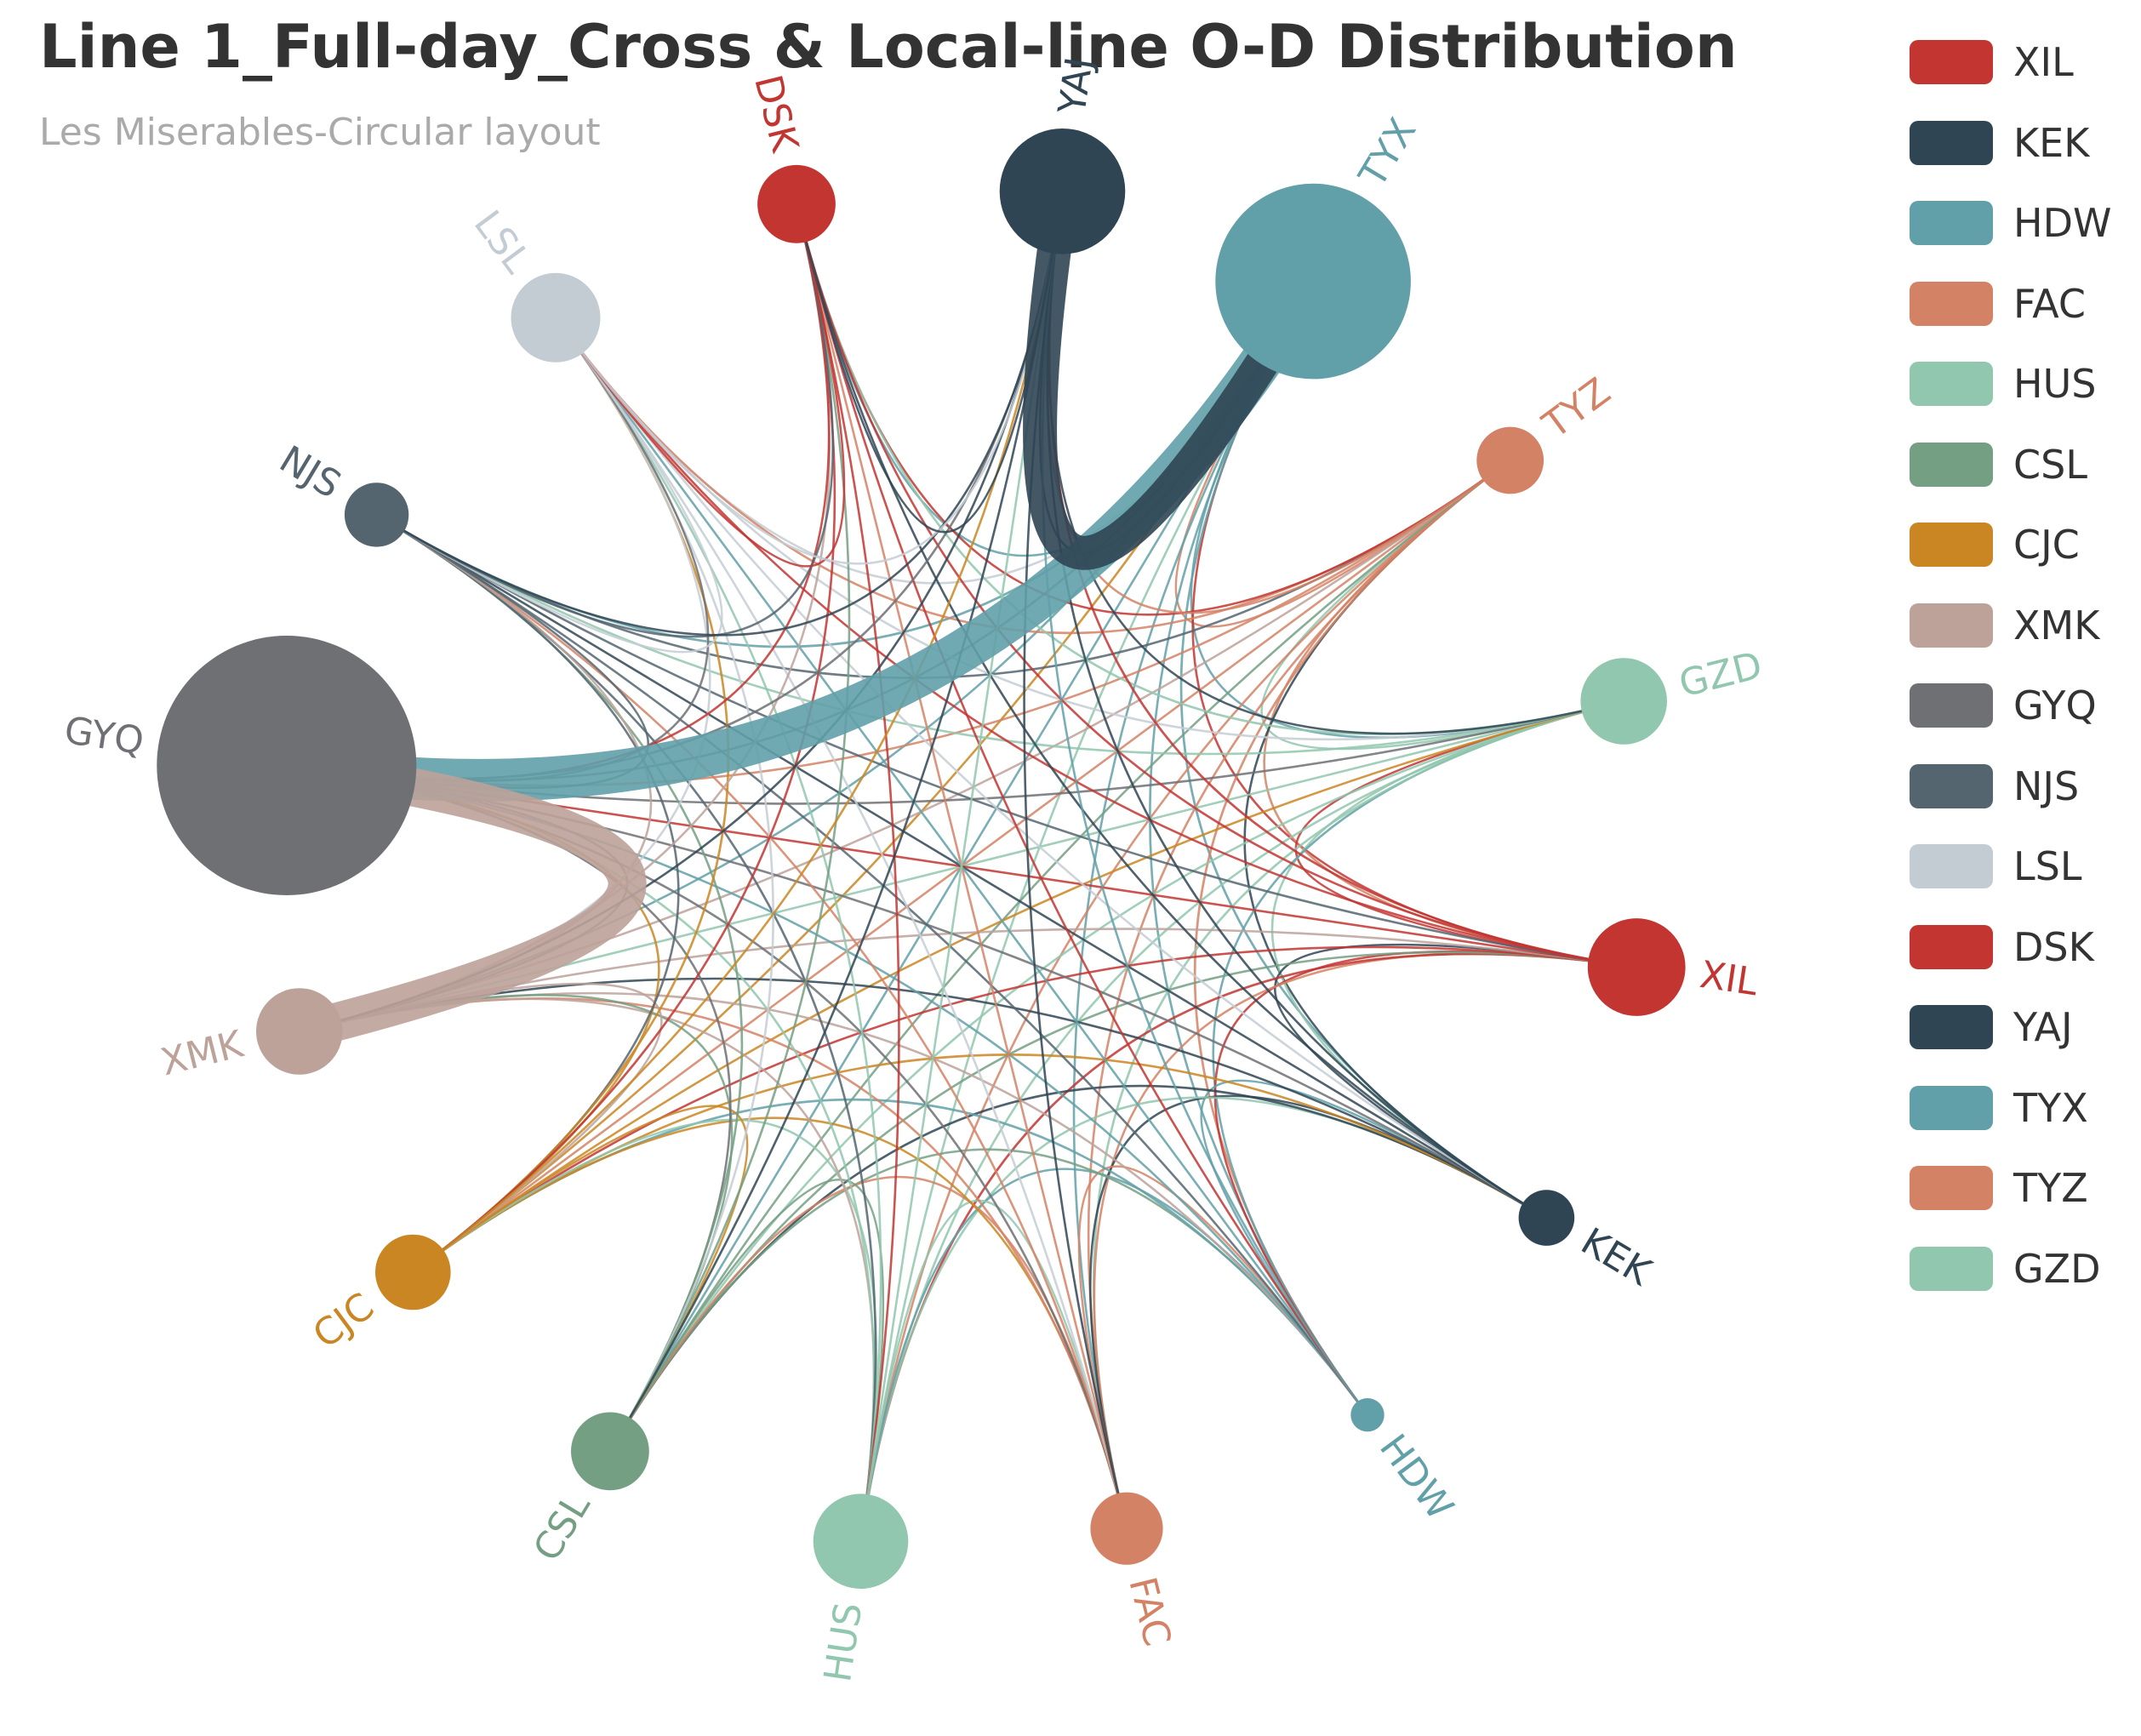  I want to click on link-csl-xmk, so click(517, 1223).